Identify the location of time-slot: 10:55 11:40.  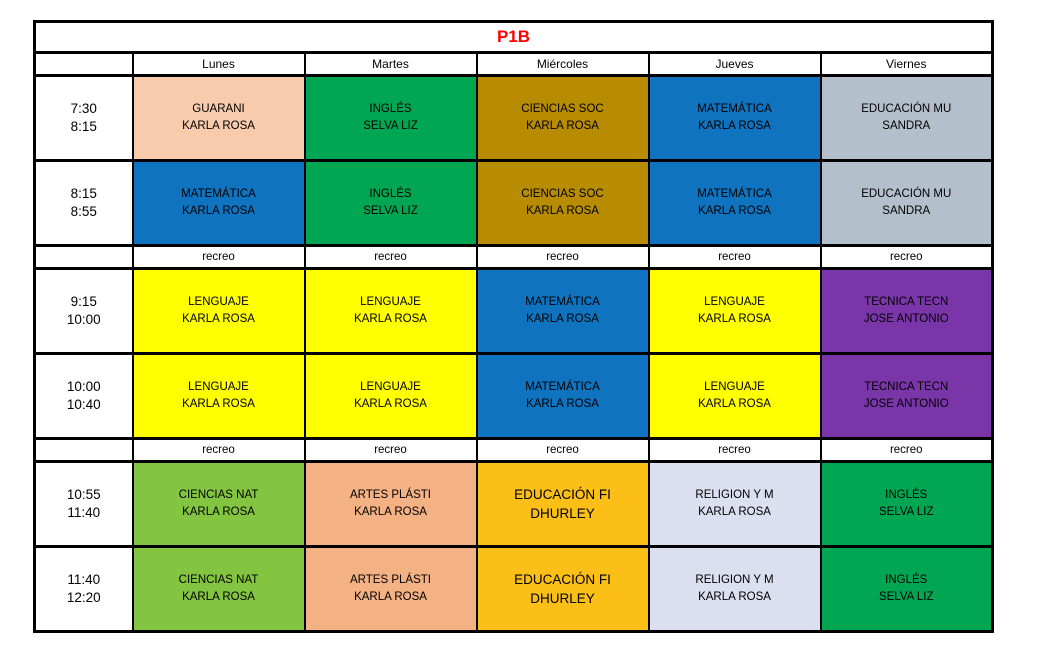
(83, 504).